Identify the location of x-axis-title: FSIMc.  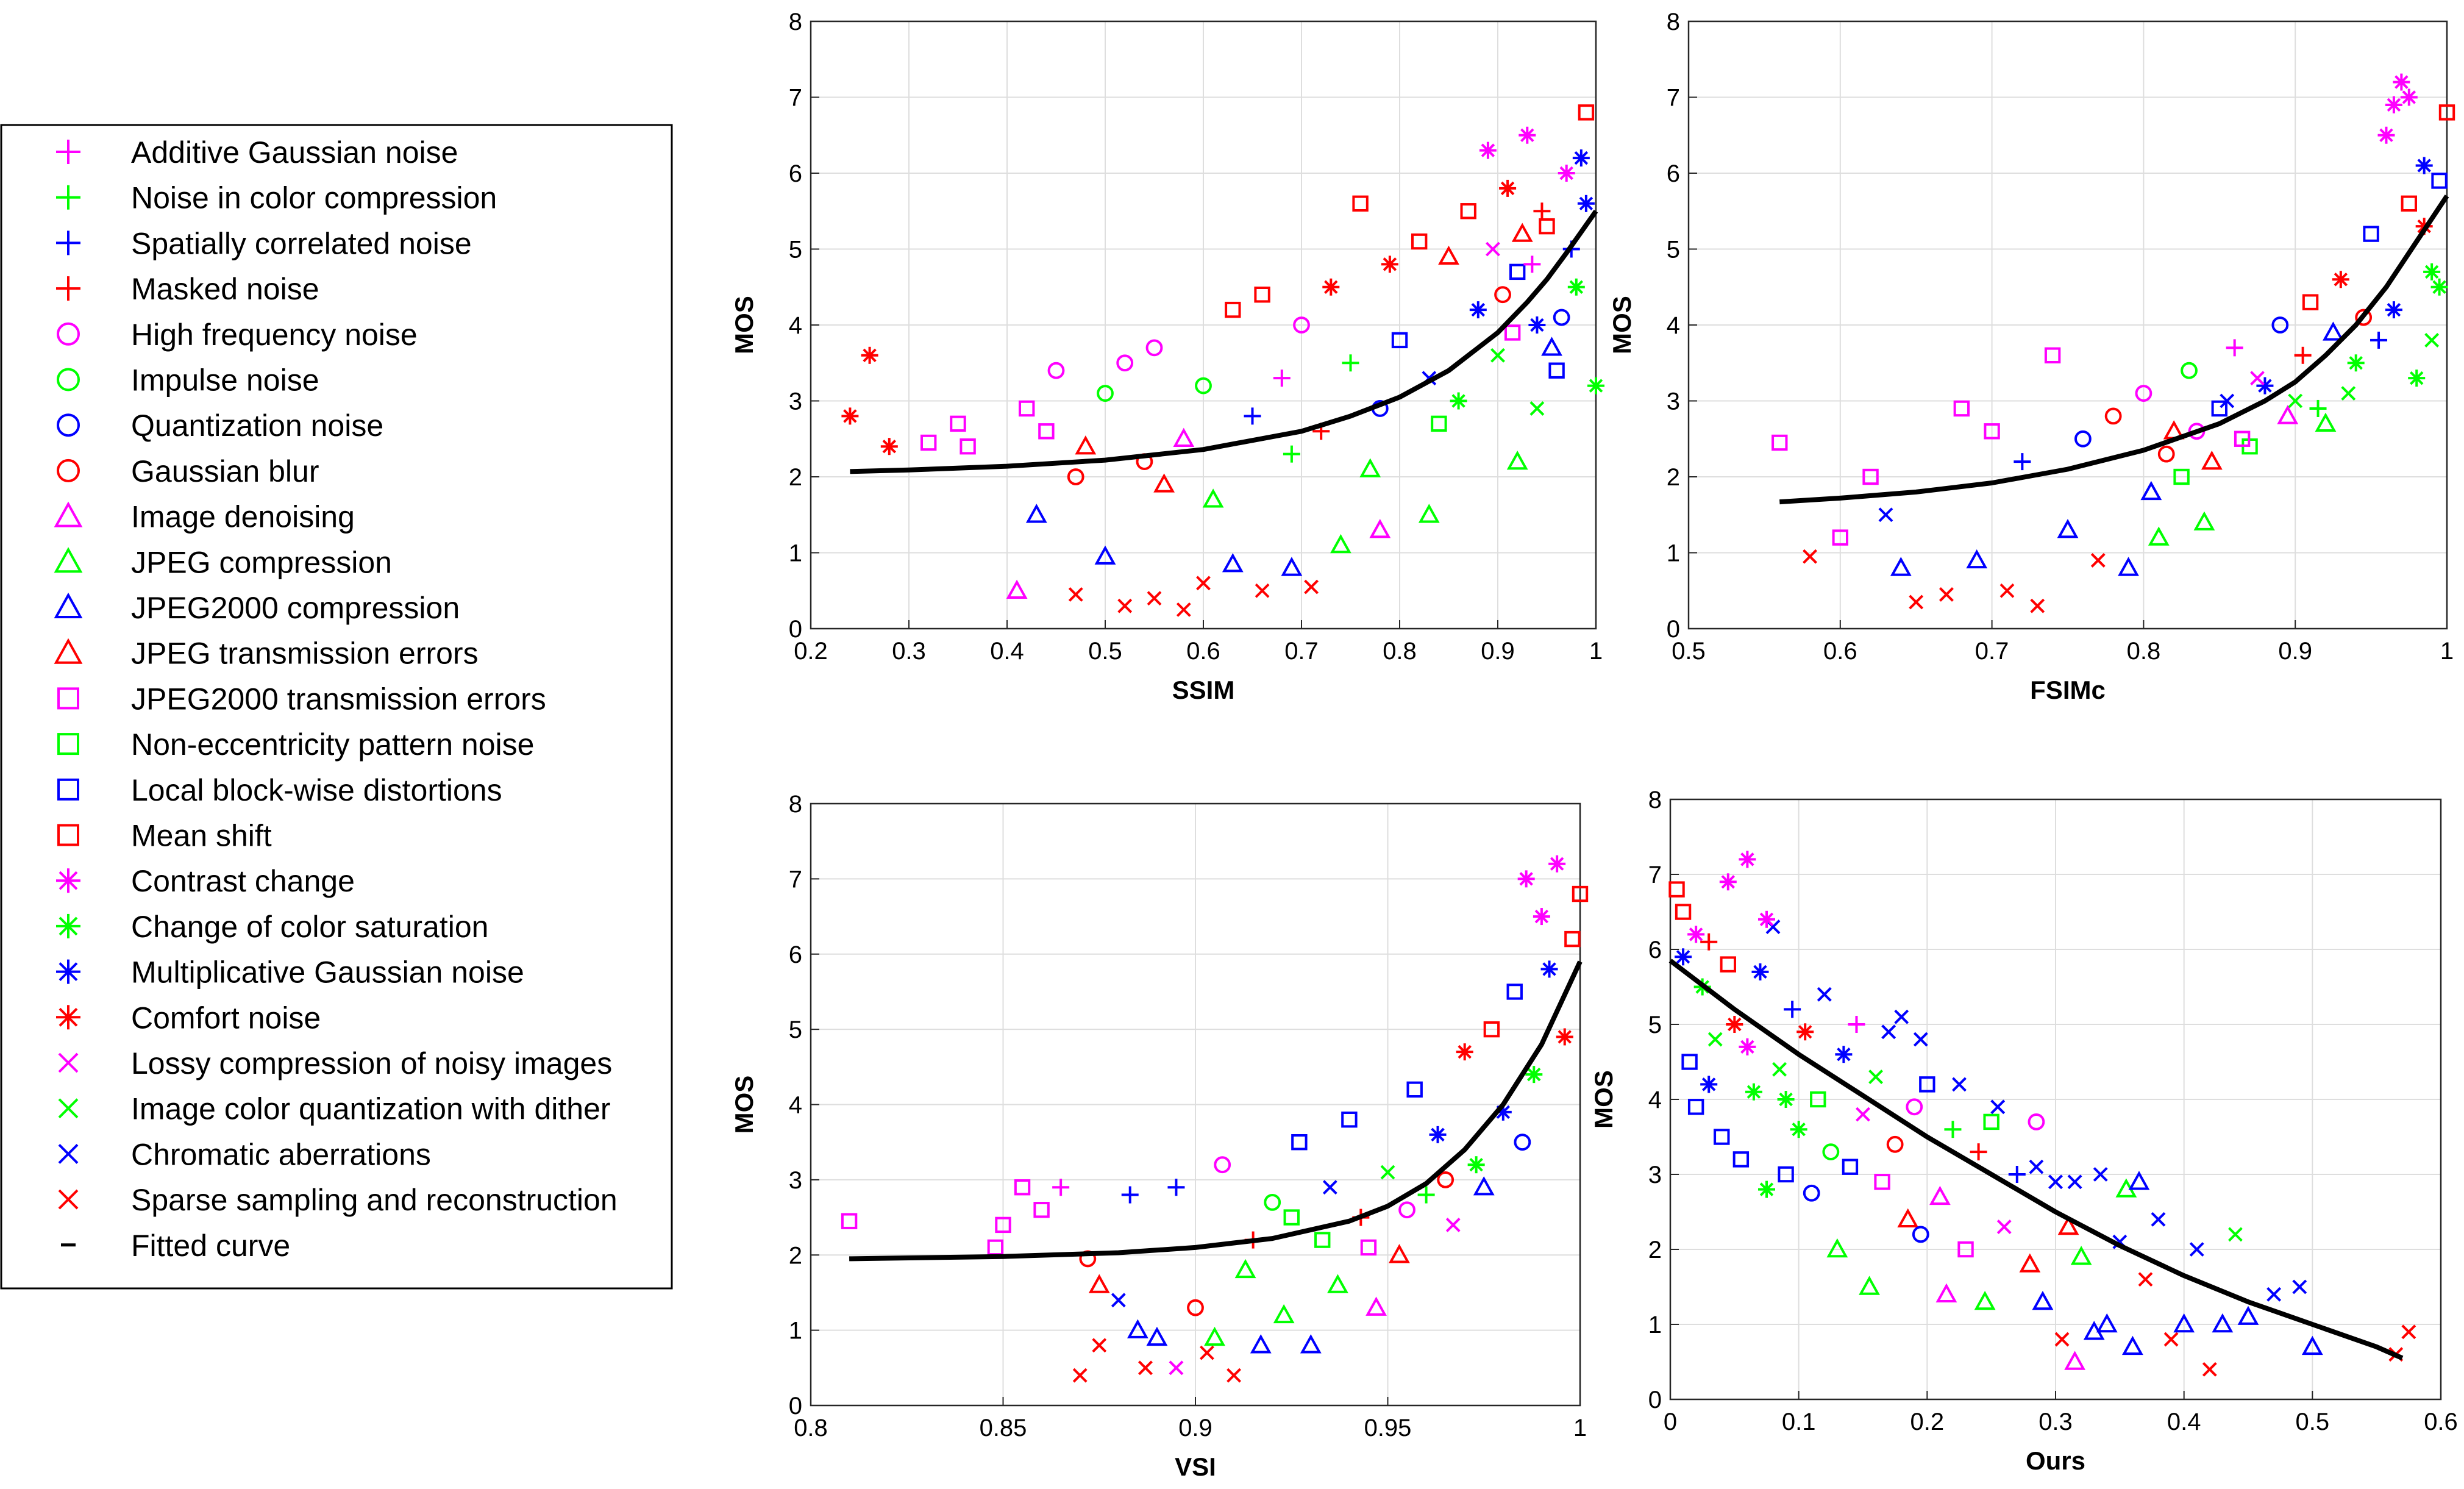
(2068, 690).